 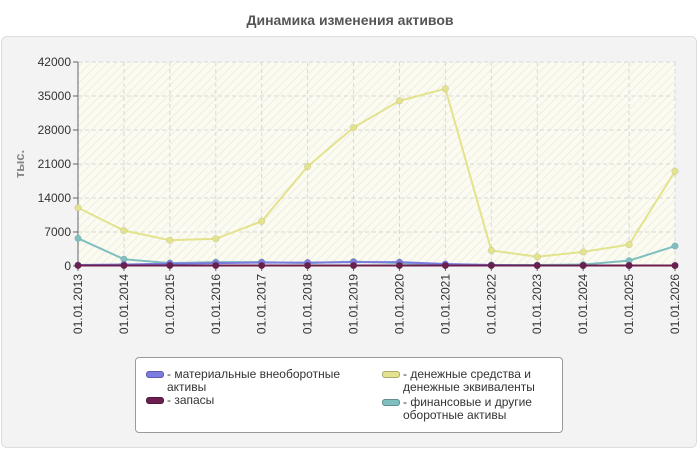 What do you see at coordinates (629, 304) in the screenshot?
I see `x-tick-label: 01.01.2025` at bounding box center [629, 304].